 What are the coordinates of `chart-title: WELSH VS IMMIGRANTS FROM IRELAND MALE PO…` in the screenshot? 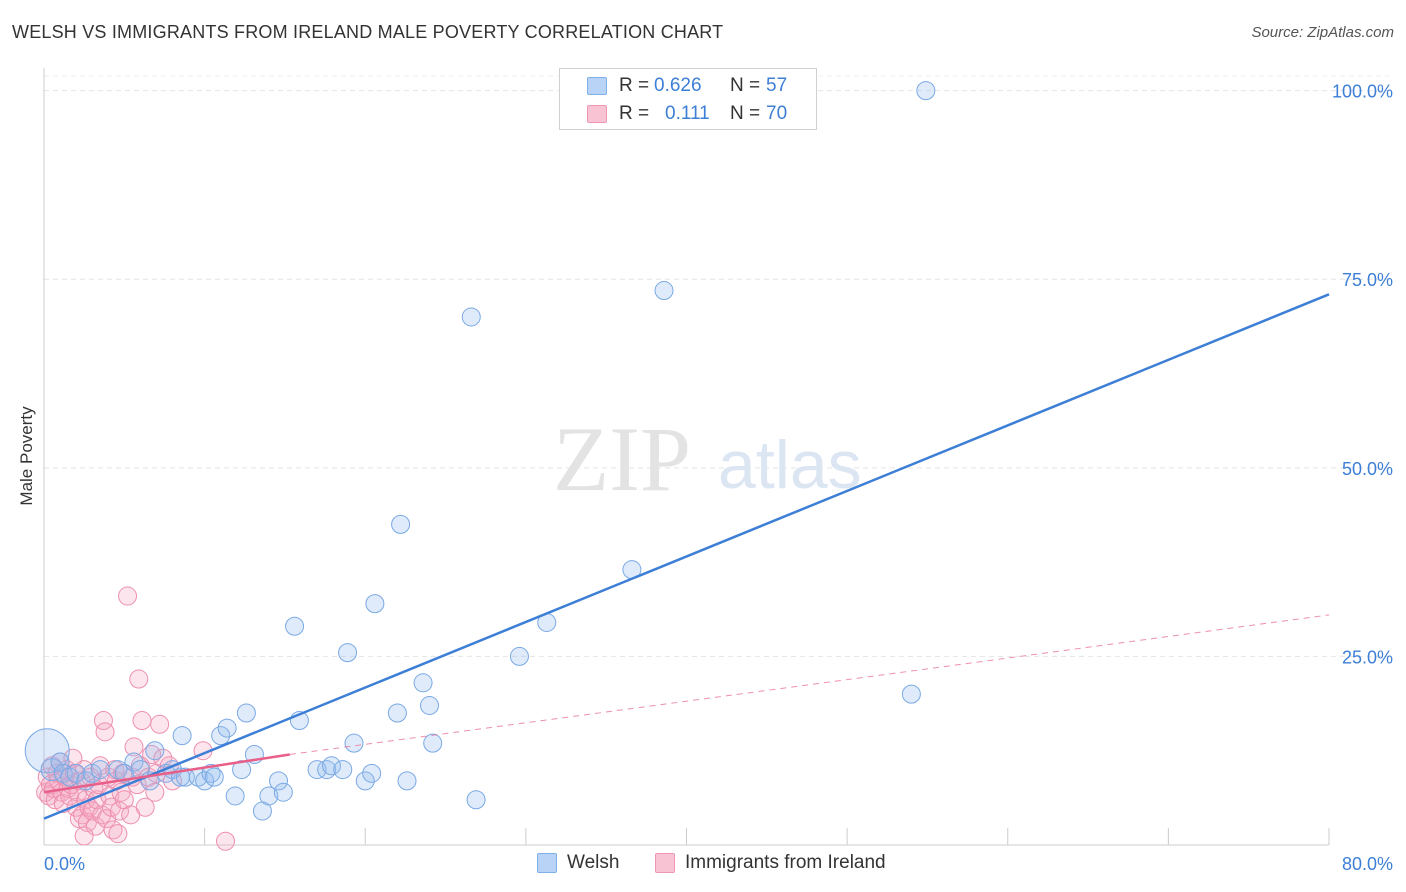 It's located at (368, 32).